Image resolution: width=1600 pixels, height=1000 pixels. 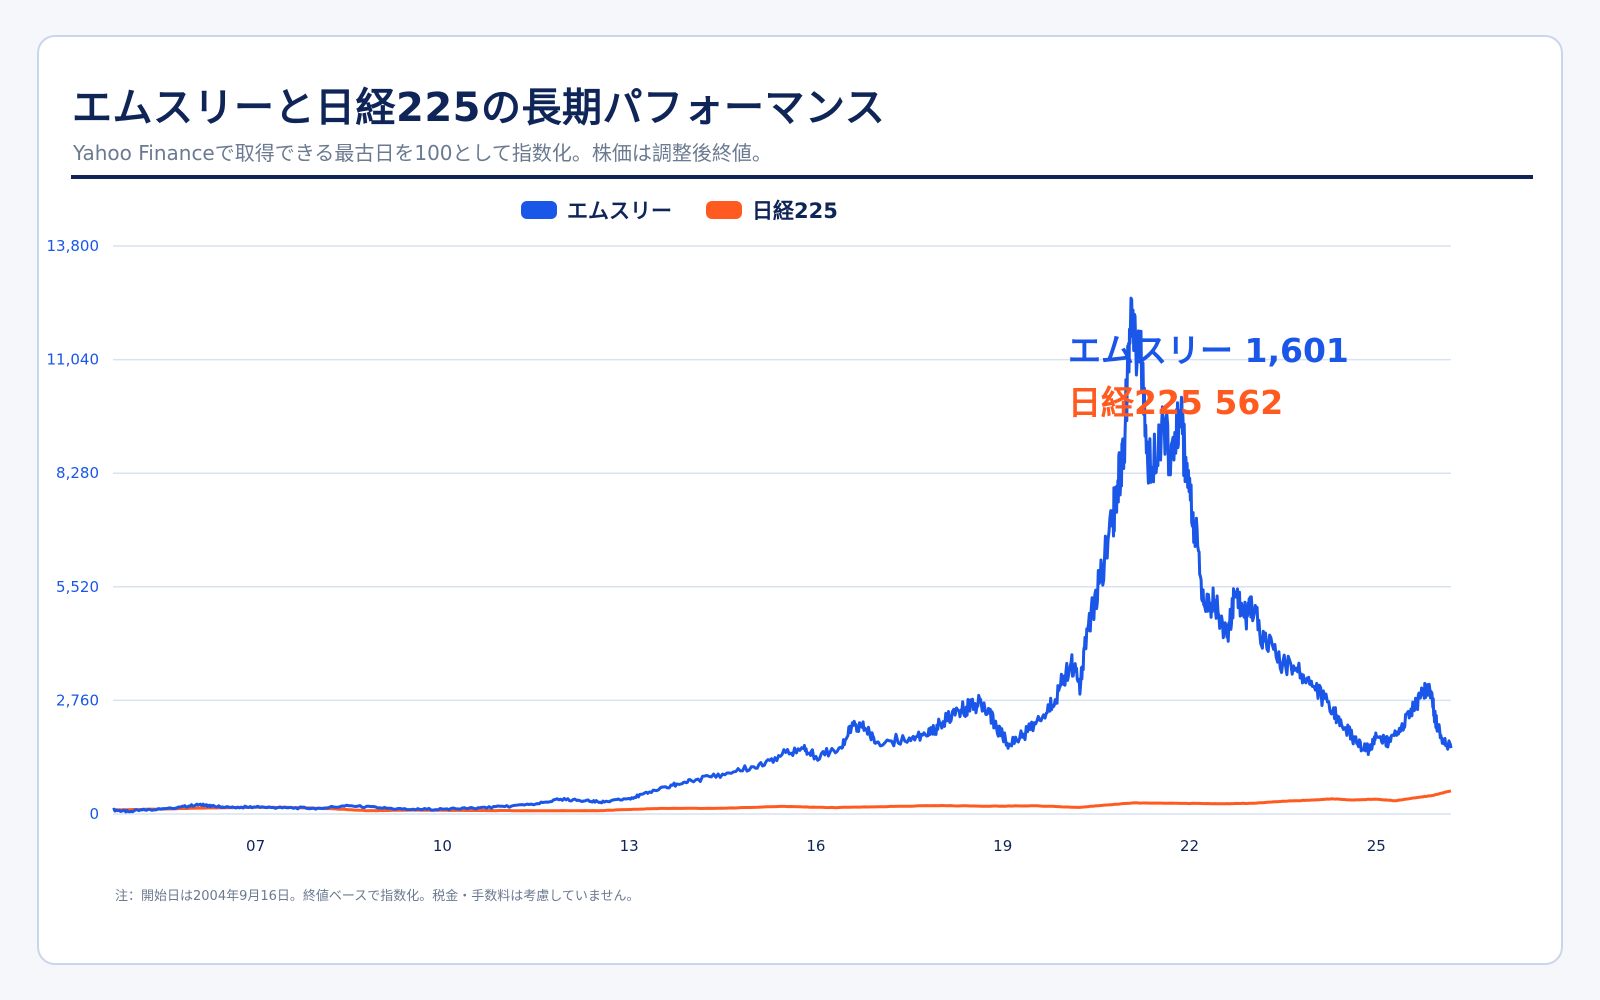 What do you see at coordinates (73, 360) in the screenshot?
I see `y-tick-label: 11,040` at bounding box center [73, 360].